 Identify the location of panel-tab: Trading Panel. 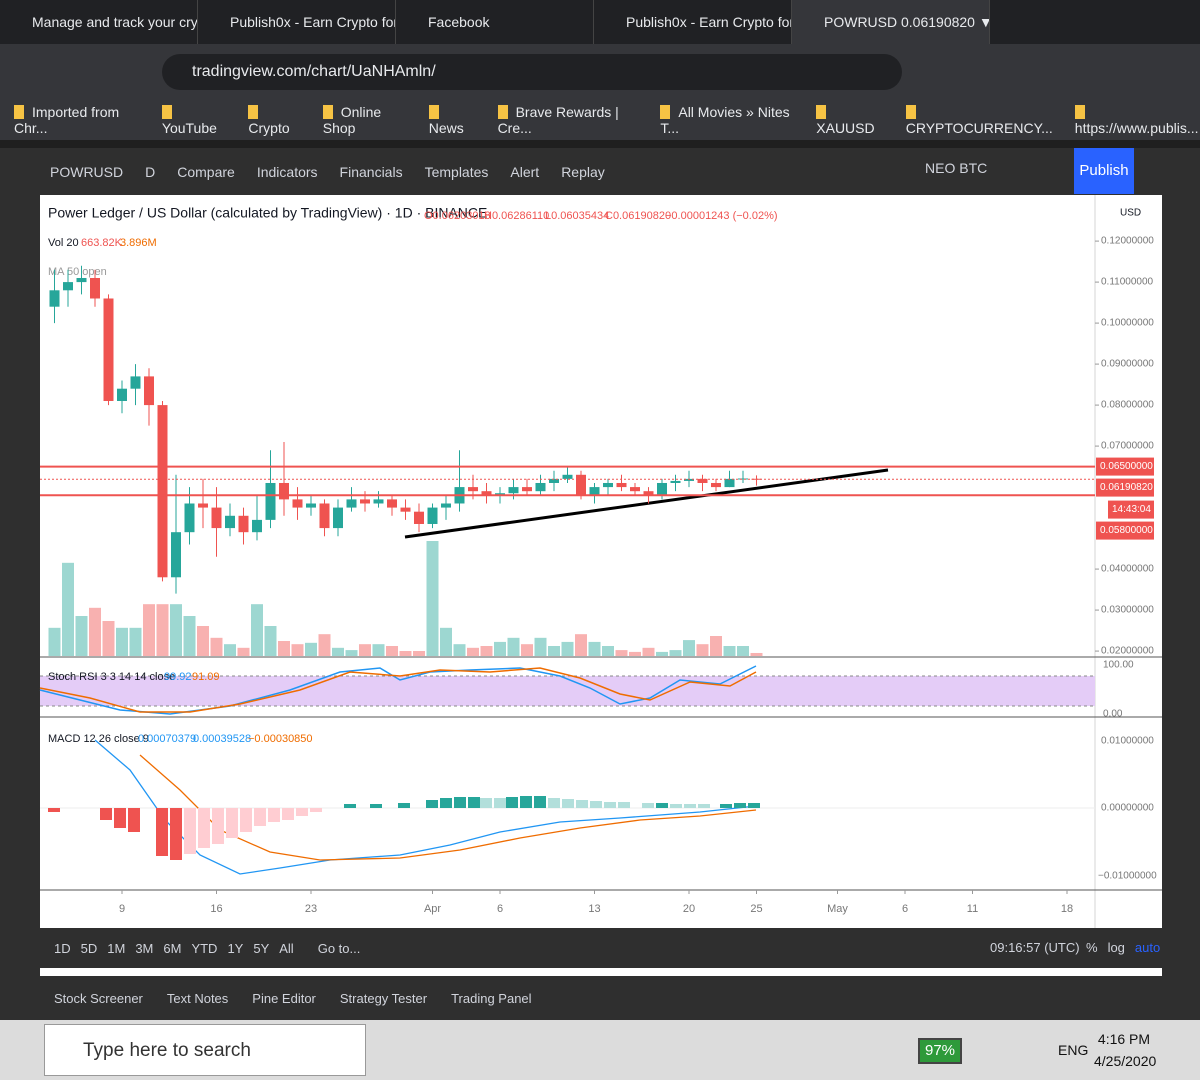
(491, 998).